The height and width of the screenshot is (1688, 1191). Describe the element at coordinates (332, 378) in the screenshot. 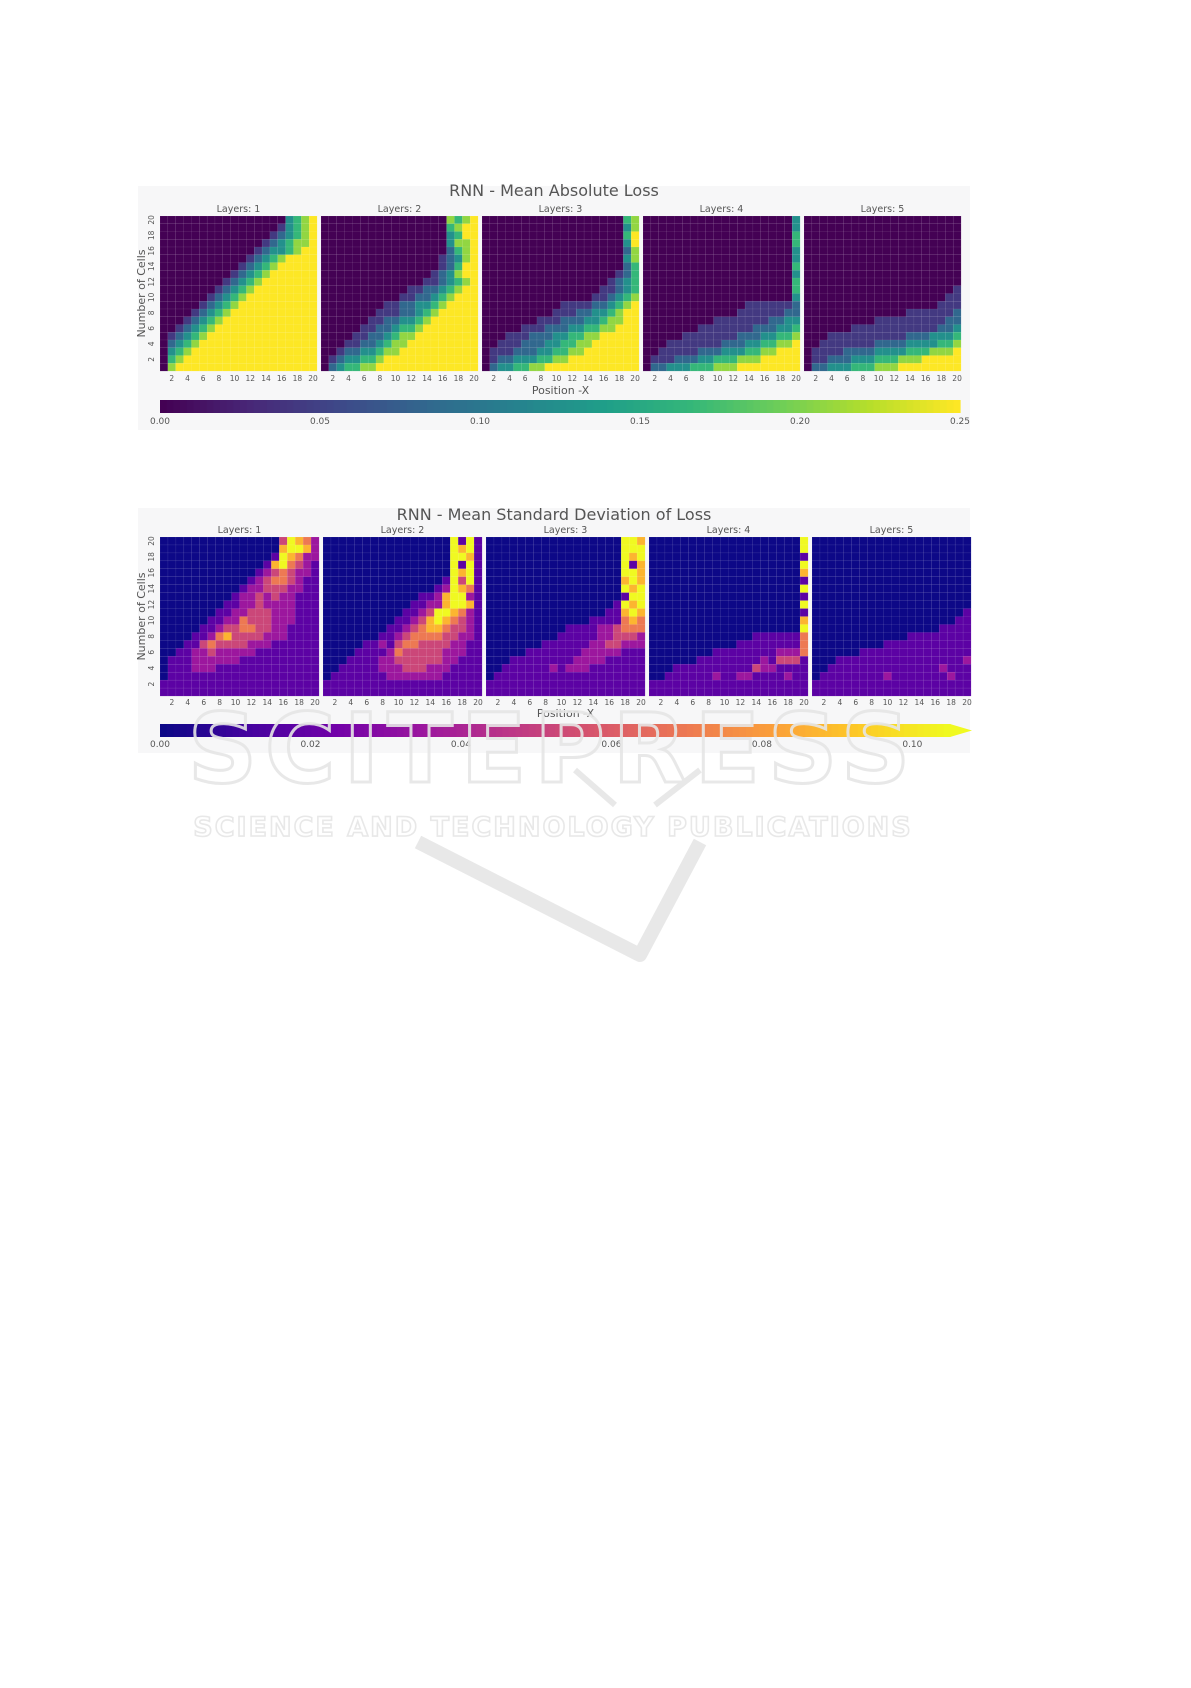

I see `x-tick-label: 2` at that location.